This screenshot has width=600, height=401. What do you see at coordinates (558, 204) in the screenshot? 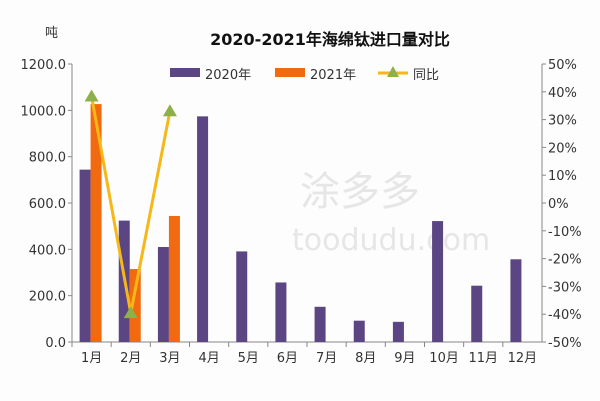
I see `y2-tick-label: 0%` at bounding box center [558, 204].